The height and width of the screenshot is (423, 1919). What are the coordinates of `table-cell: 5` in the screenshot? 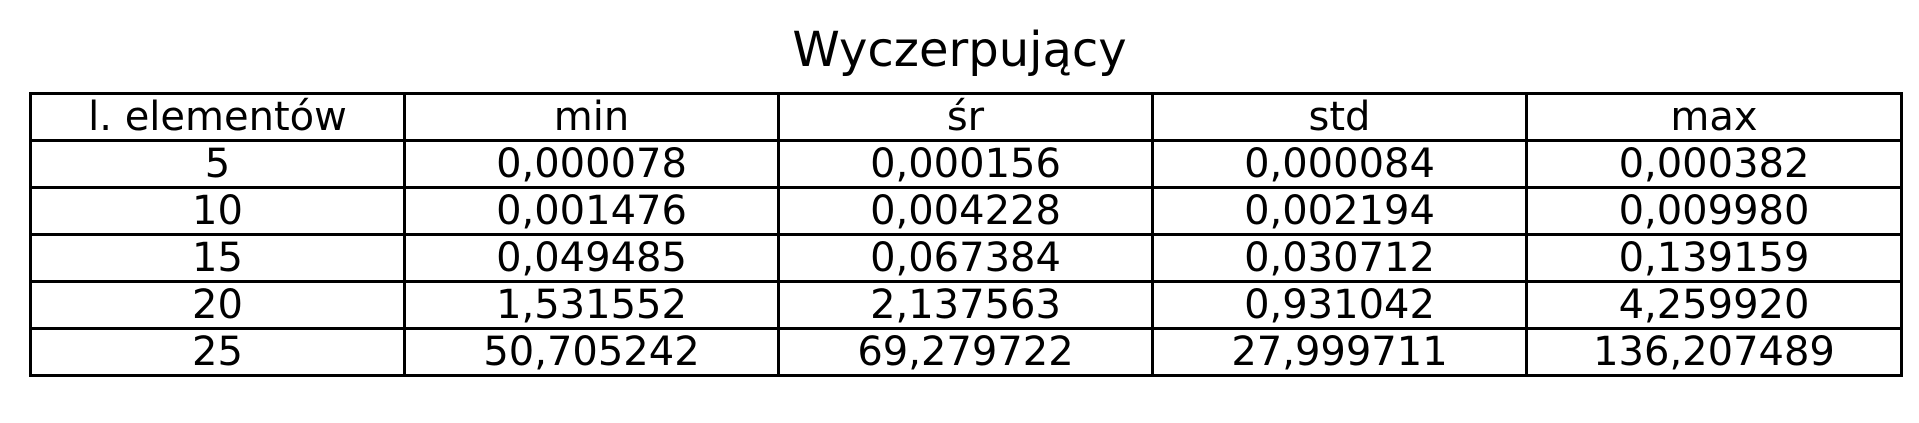 It's located at (217, 164).